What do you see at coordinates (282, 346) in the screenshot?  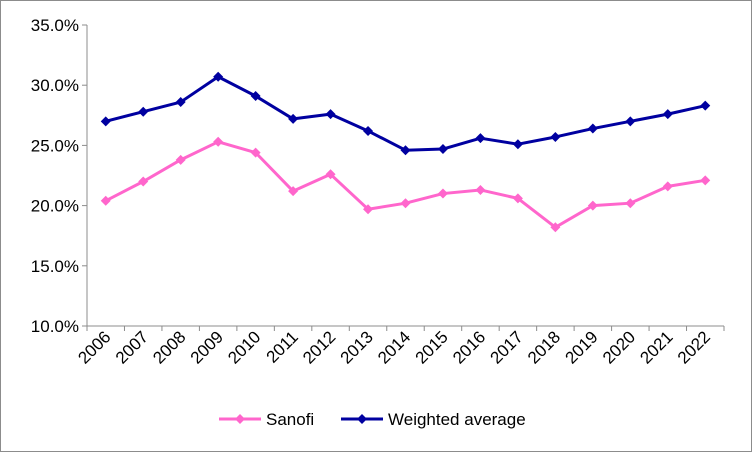 I see `x-tick-label: 2011` at bounding box center [282, 346].